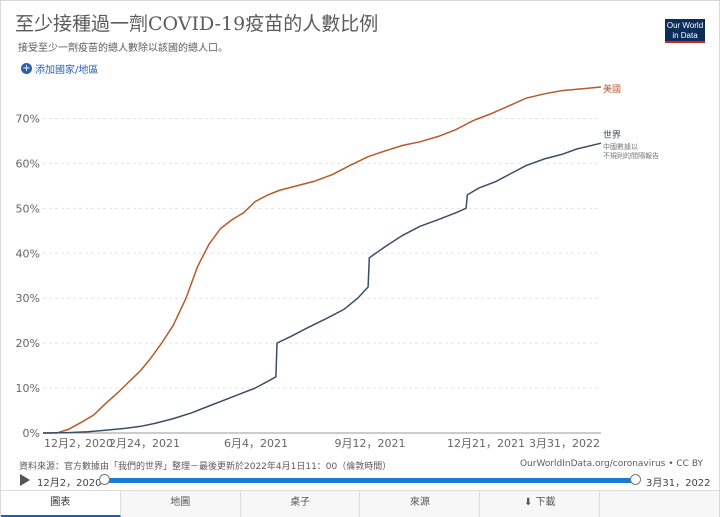 The width and height of the screenshot is (720, 517). What do you see at coordinates (65, 443) in the screenshot?
I see `x-tick-label: 12月2，` at bounding box center [65, 443].